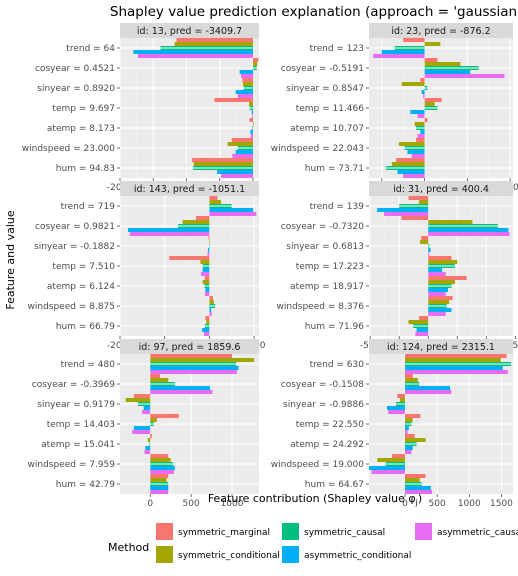 The width and height of the screenshot is (518, 576). Describe the element at coordinates (466, 531) in the screenshot. I see `legend-item: asymmetric_causal` at that location.